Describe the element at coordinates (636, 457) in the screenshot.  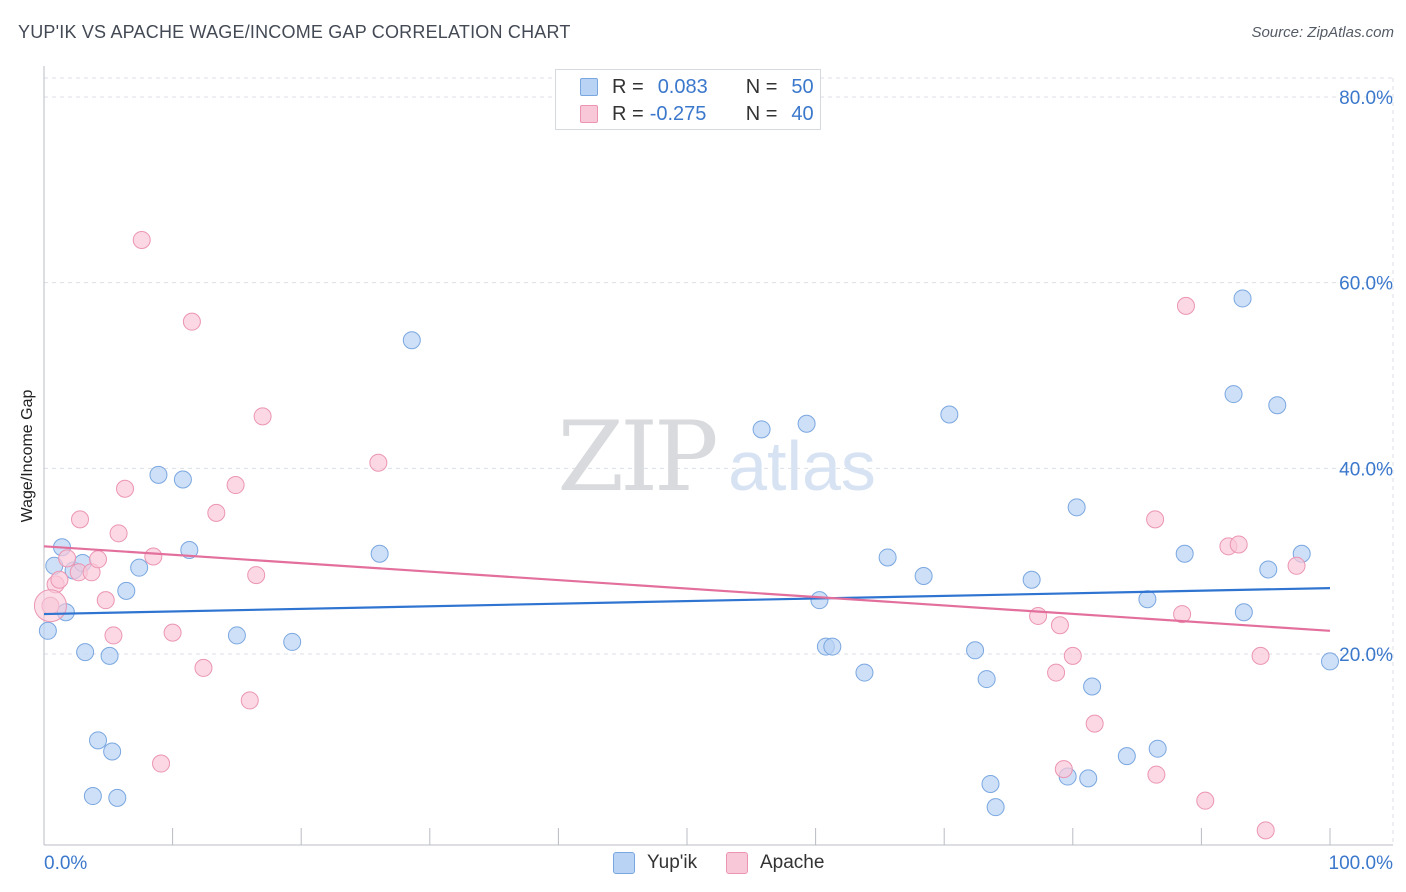
I see `watermark-zip: ZIP` at that location.